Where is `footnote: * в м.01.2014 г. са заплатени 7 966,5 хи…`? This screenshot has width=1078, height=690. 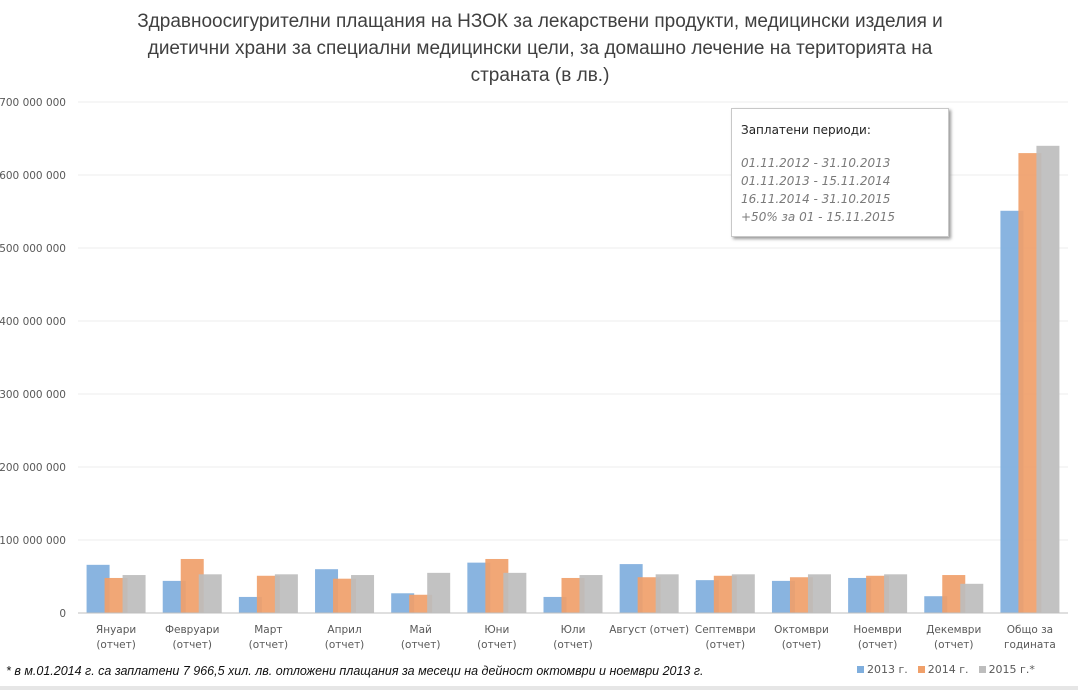 footnote: * в м.01.2014 г. са заплатени 7 966,5 хи… is located at coordinates (355, 671).